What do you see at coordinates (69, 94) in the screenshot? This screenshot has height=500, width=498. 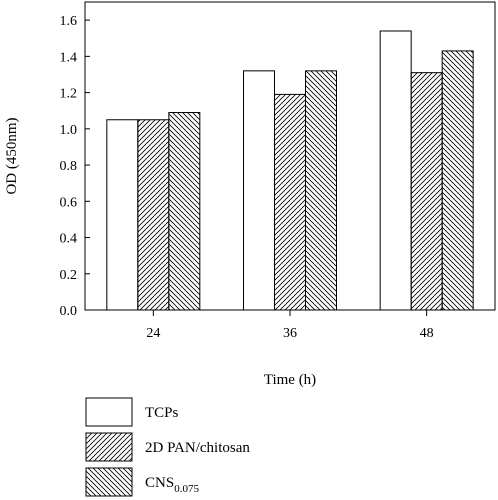 I see `y-tick-label: 1.2` at bounding box center [69, 94].